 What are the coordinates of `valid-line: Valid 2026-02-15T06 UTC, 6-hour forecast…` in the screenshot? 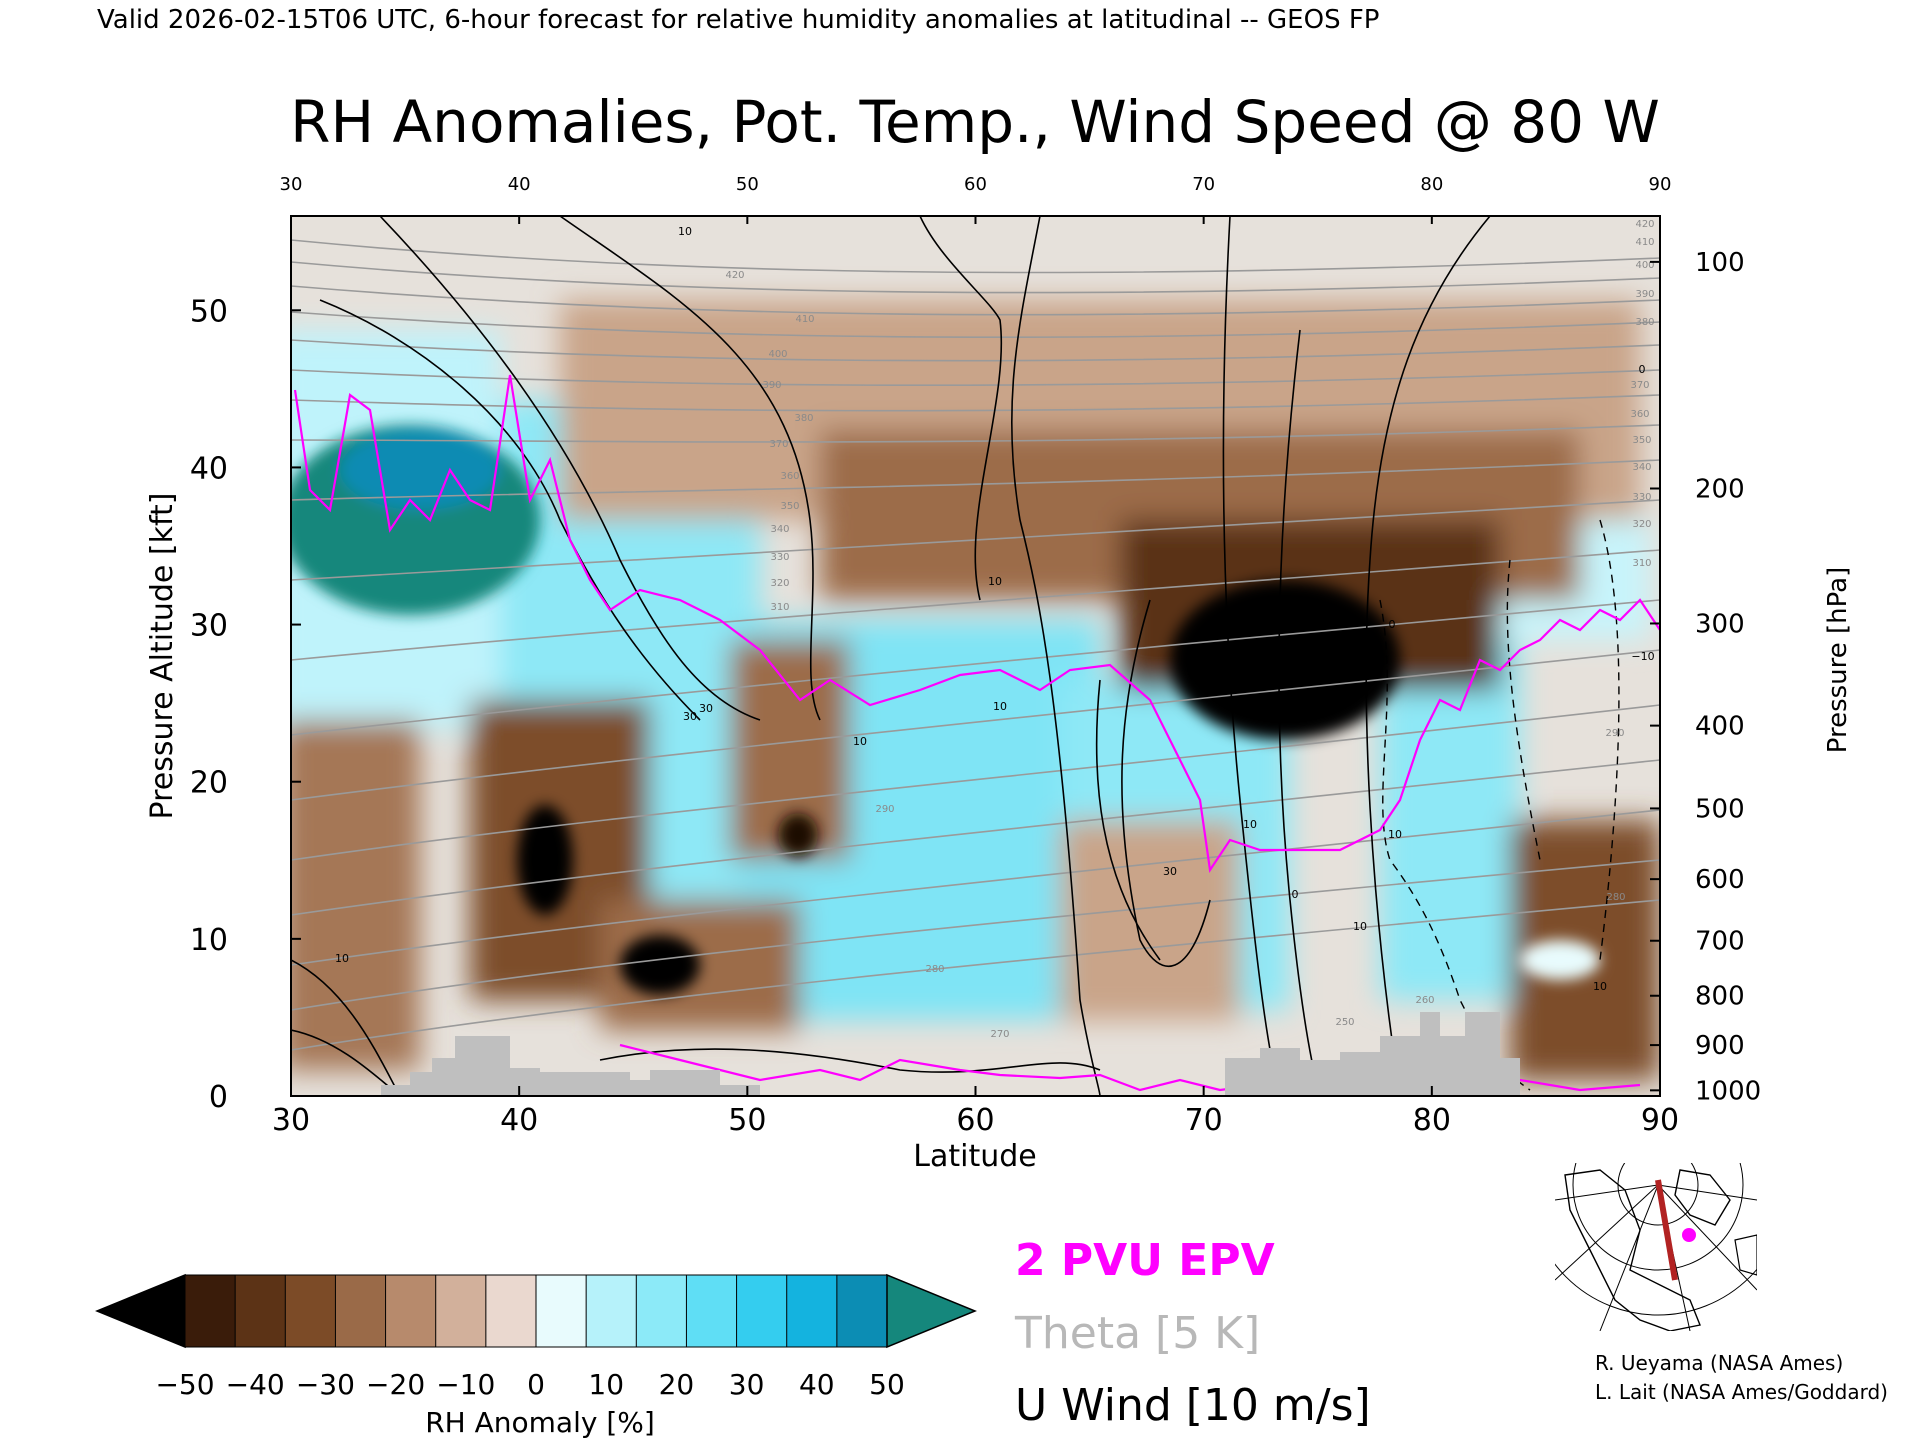 It's located at (738, 20).